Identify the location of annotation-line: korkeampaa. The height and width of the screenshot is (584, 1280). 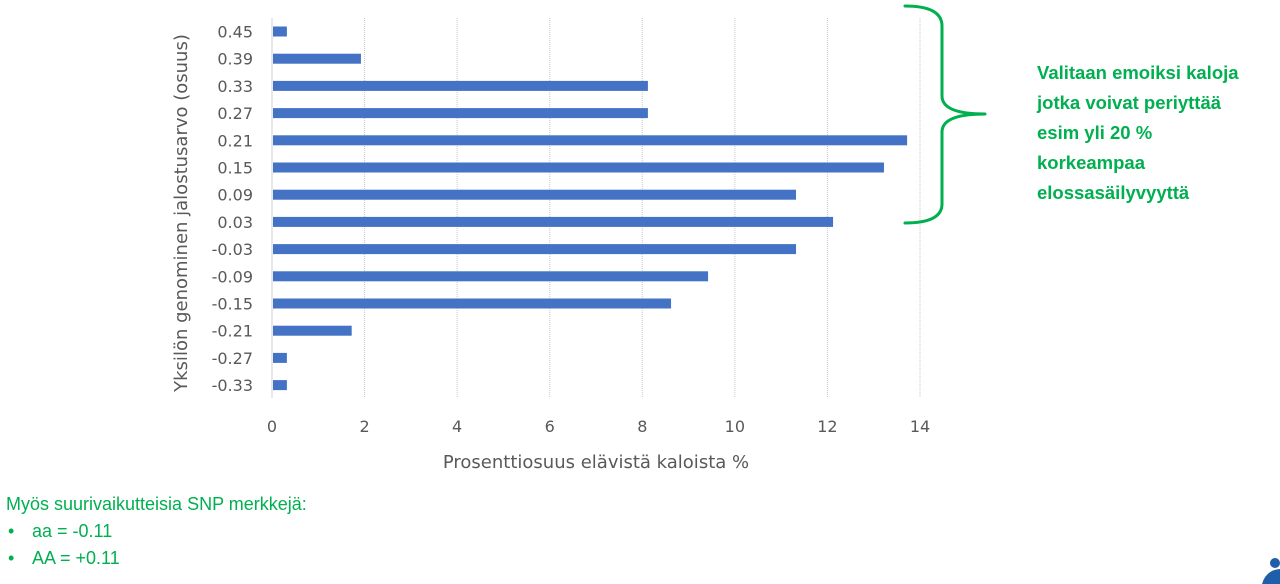
(1091, 162).